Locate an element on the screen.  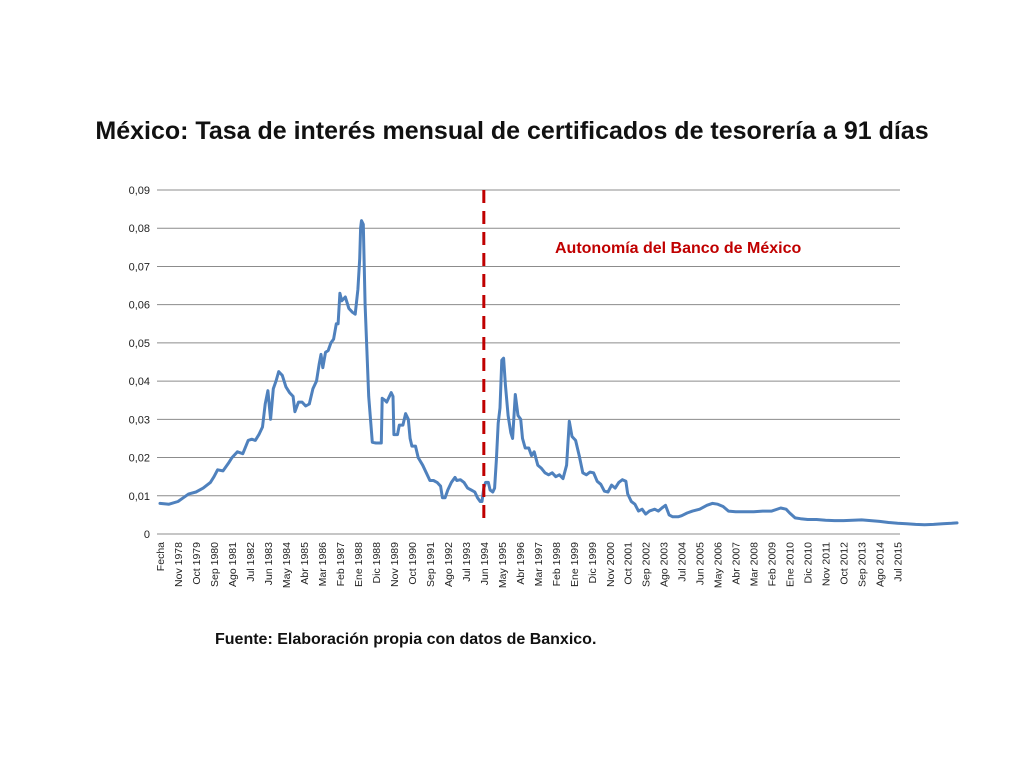
y-tick-label: 0,05 is located at coordinates (139, 344).